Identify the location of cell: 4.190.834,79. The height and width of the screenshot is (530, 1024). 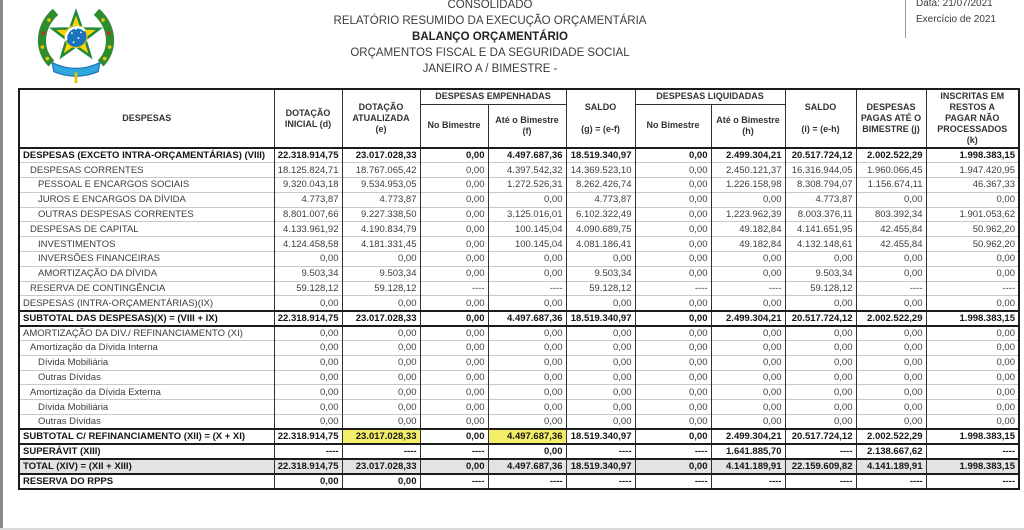
(381, 229).